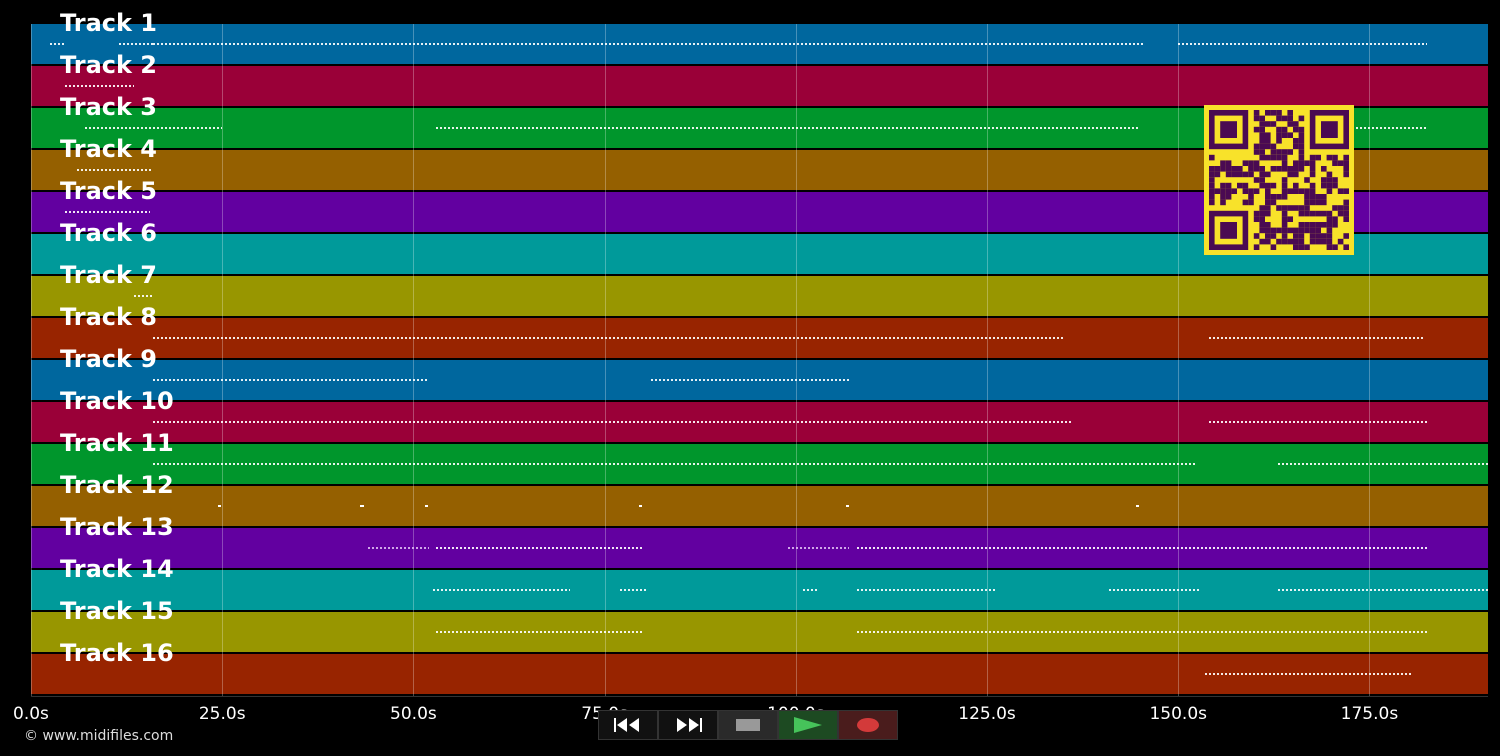  Describe the element at coordinates (109, 191) in the screenshot. I see `track-5-label: Track 5` at that location.